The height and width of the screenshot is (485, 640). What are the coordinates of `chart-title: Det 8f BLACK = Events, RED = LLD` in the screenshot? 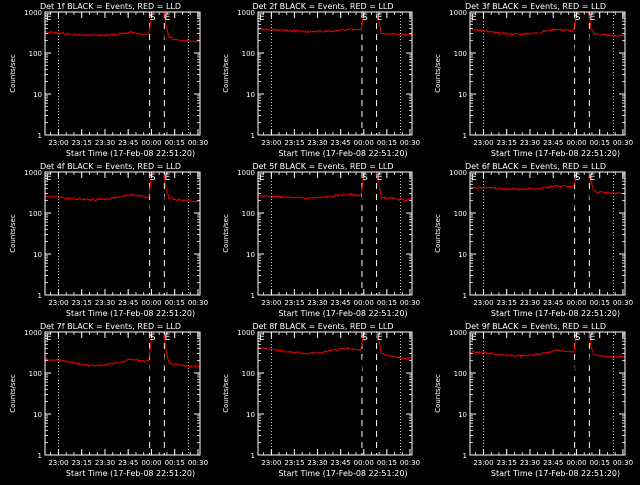 It's located at (322, 326).